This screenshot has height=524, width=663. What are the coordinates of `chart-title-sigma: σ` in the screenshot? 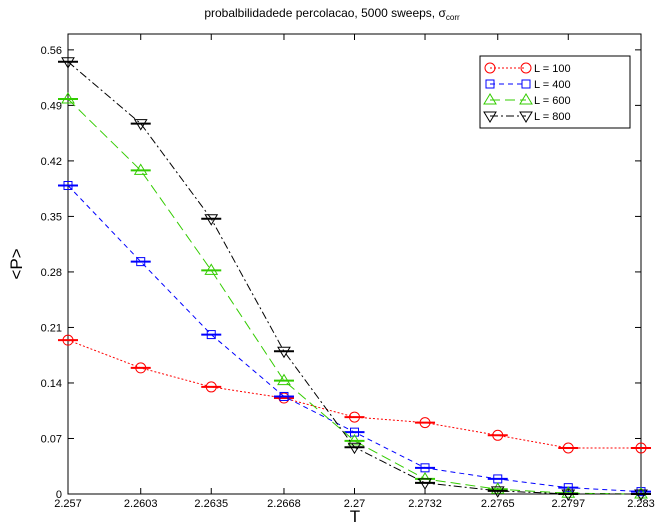 It's located at (442, 13).